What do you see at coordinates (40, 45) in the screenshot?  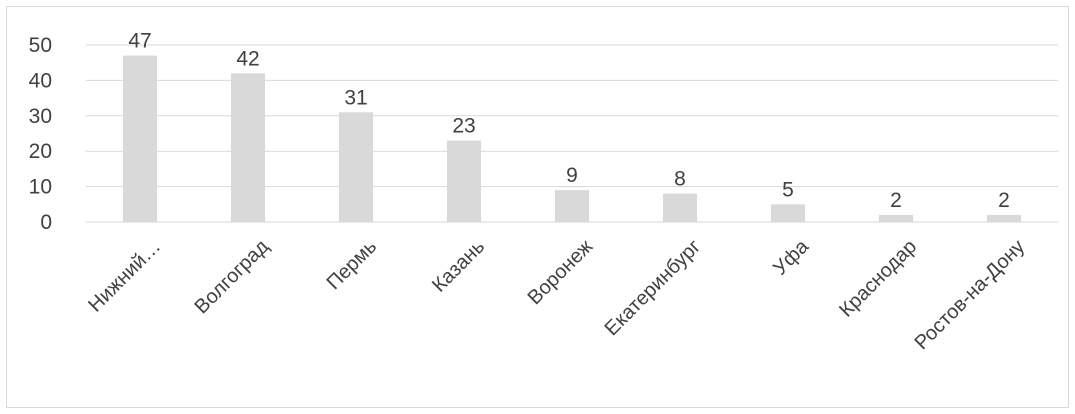 I see `y-tick-label-50: 50` at bounding box center [40, 45].